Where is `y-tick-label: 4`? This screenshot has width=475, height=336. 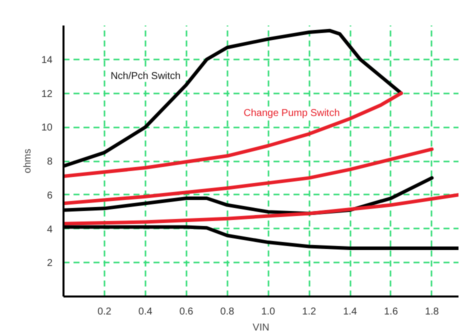 y-tick-label: 4 is located at coordinates (49, 230).